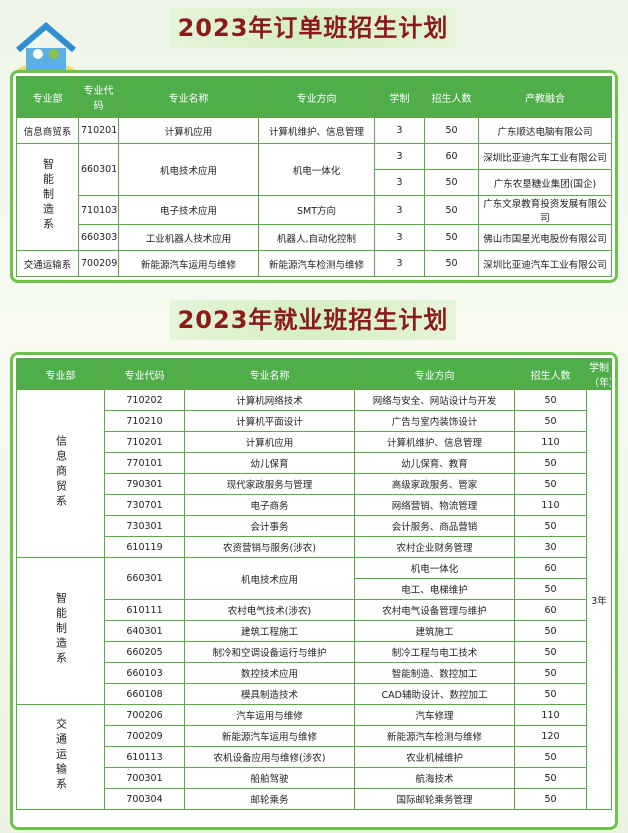 This screenshot has height=833, width=628. I want to click on table-cell: 佛山市国星光电股份有限公司, so click(545, 237).